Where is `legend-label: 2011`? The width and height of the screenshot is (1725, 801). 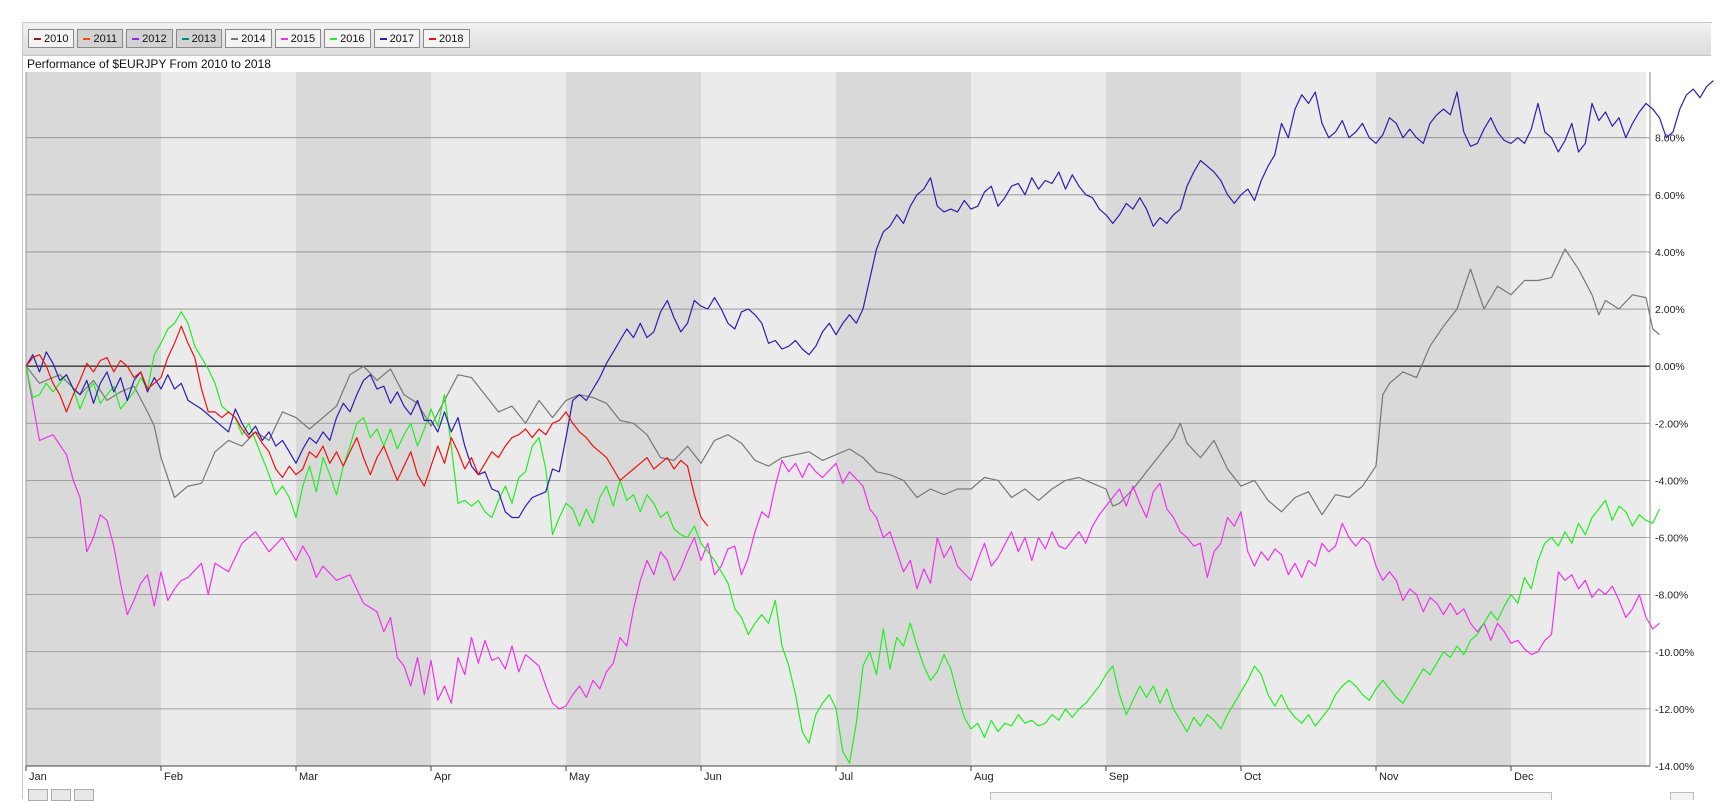 legend-label: 2011 is located at coordinates (105, 38).